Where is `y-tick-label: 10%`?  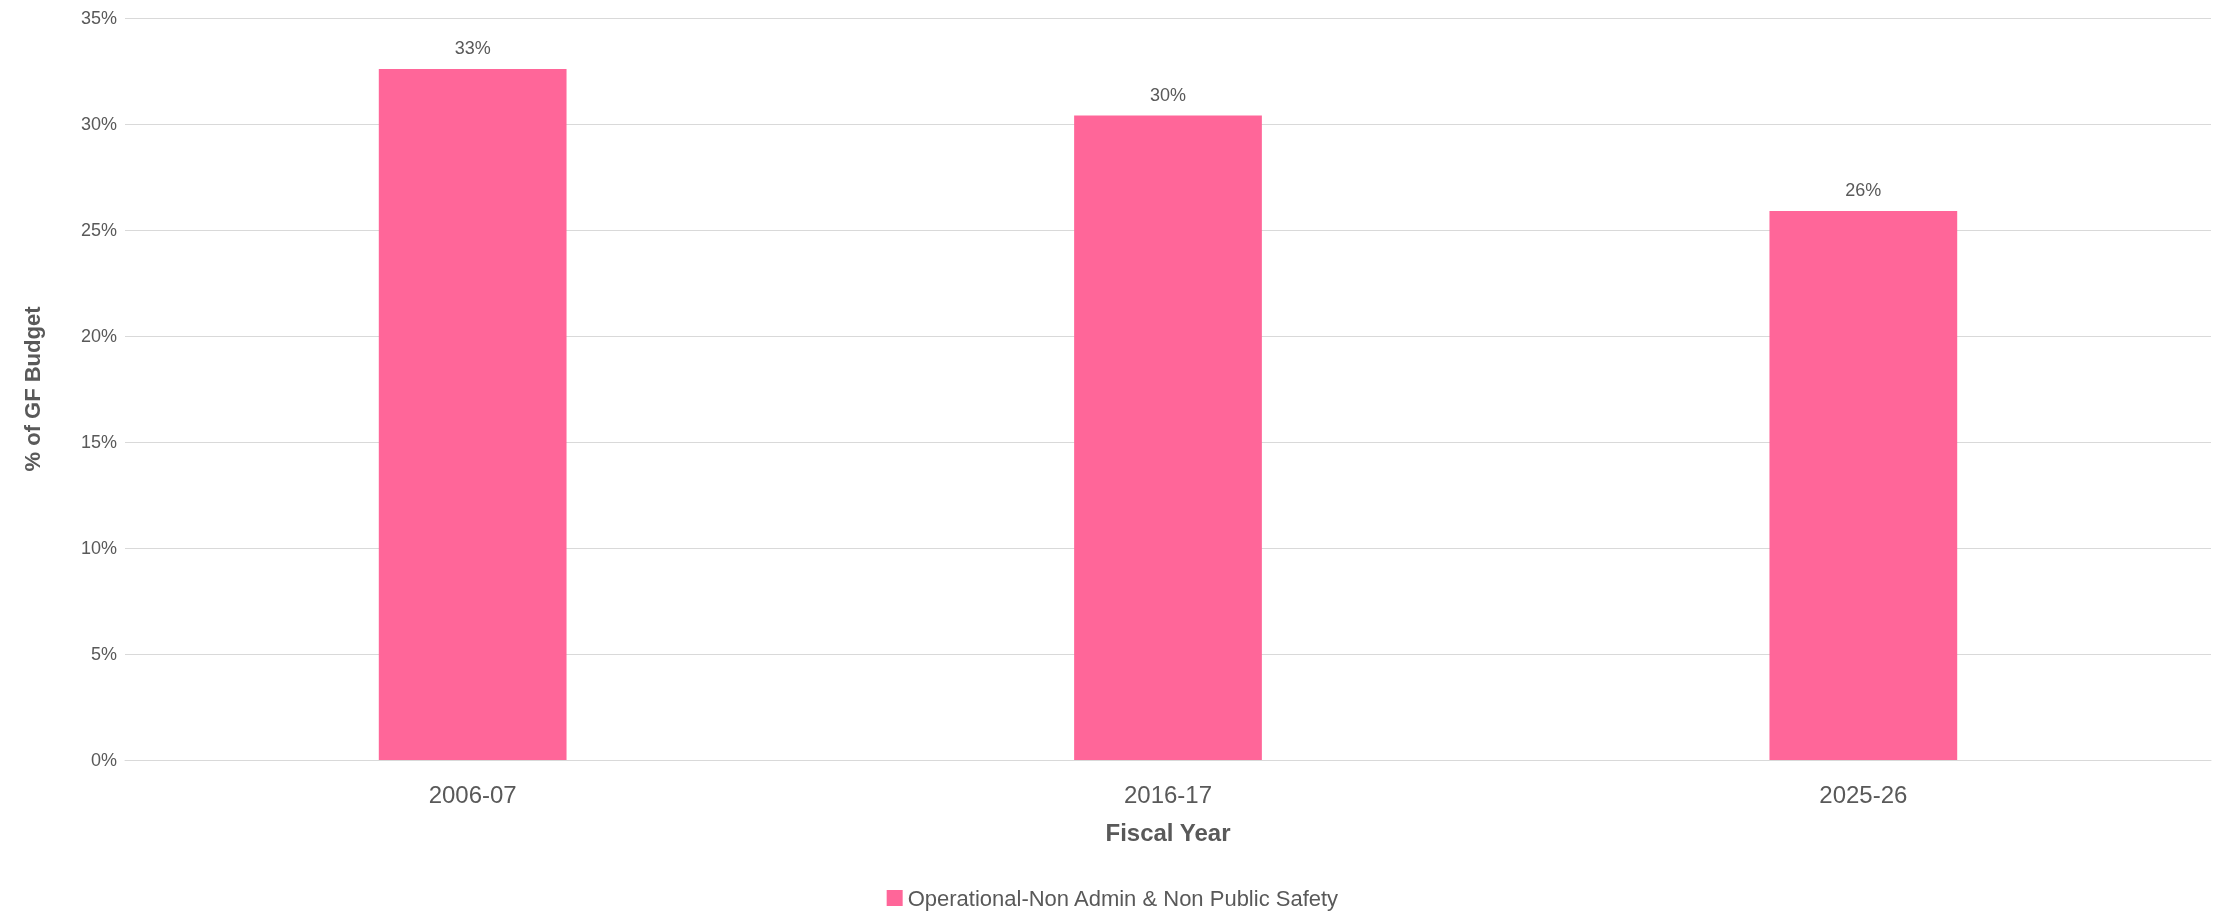
y-tick-label: 10% is located at coordinates (98, 548).